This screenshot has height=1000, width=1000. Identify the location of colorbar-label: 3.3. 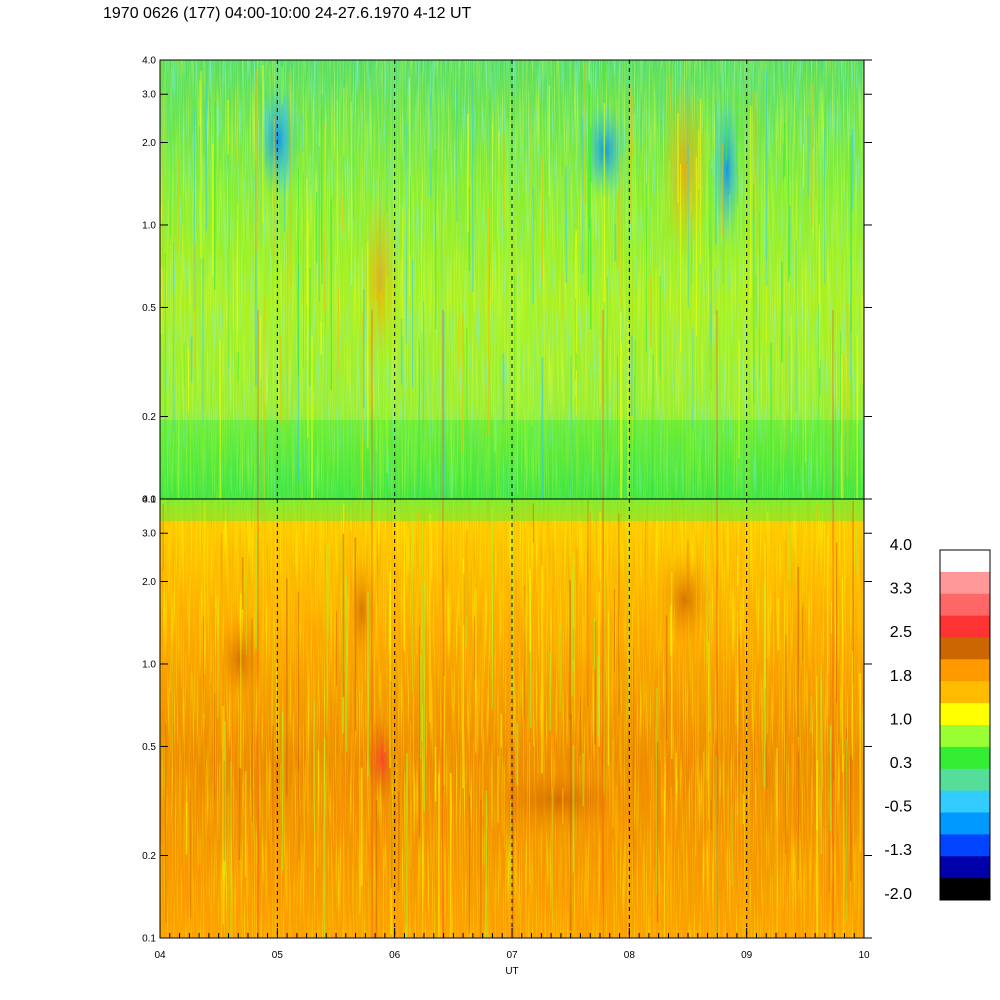
(901, 589).